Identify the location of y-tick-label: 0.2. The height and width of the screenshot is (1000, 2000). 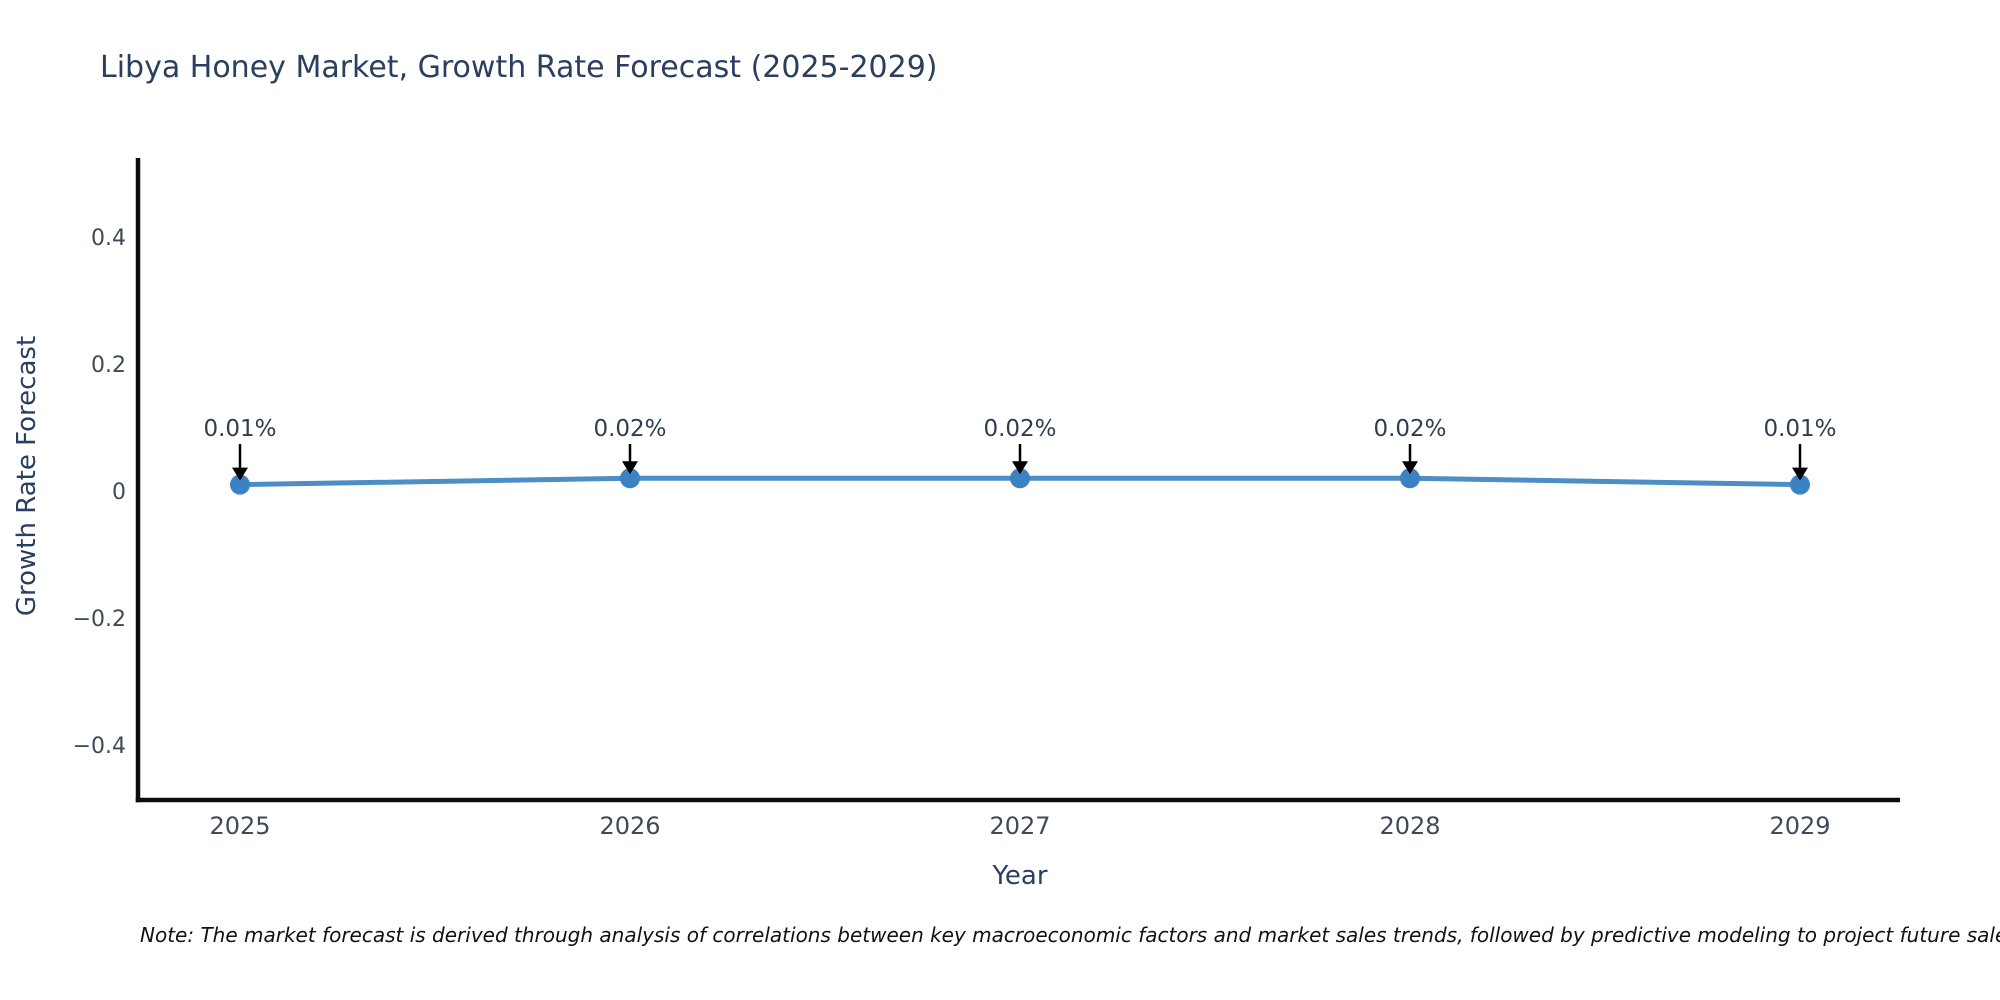
(108, 365).